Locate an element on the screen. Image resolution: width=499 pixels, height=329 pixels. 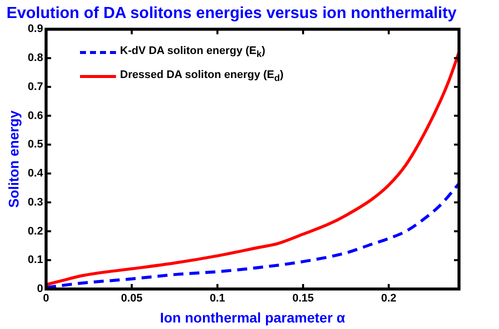
legend-label: K-dV DA soliton energy (E$_{k}$) is located at coordinates (193, 52).